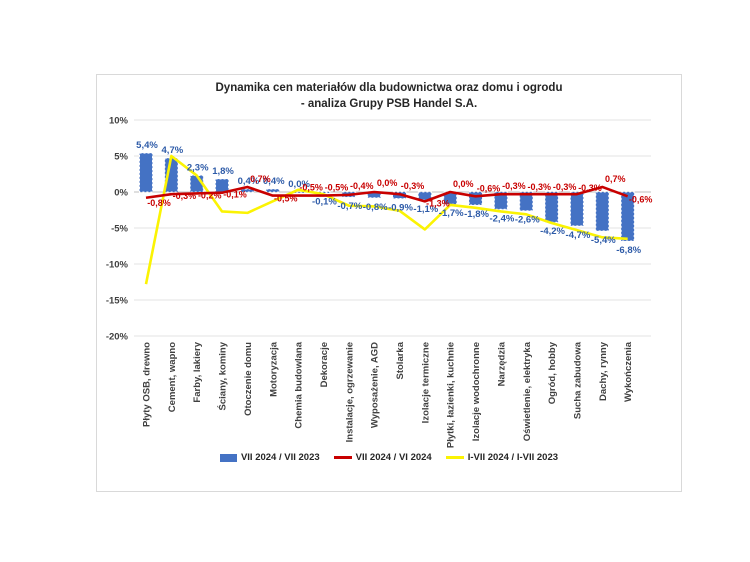 This screenshot has height=562, width=750. Describe the element at coordinates (387, 194) in the screenshot. I see `mom-change-line` at that location.